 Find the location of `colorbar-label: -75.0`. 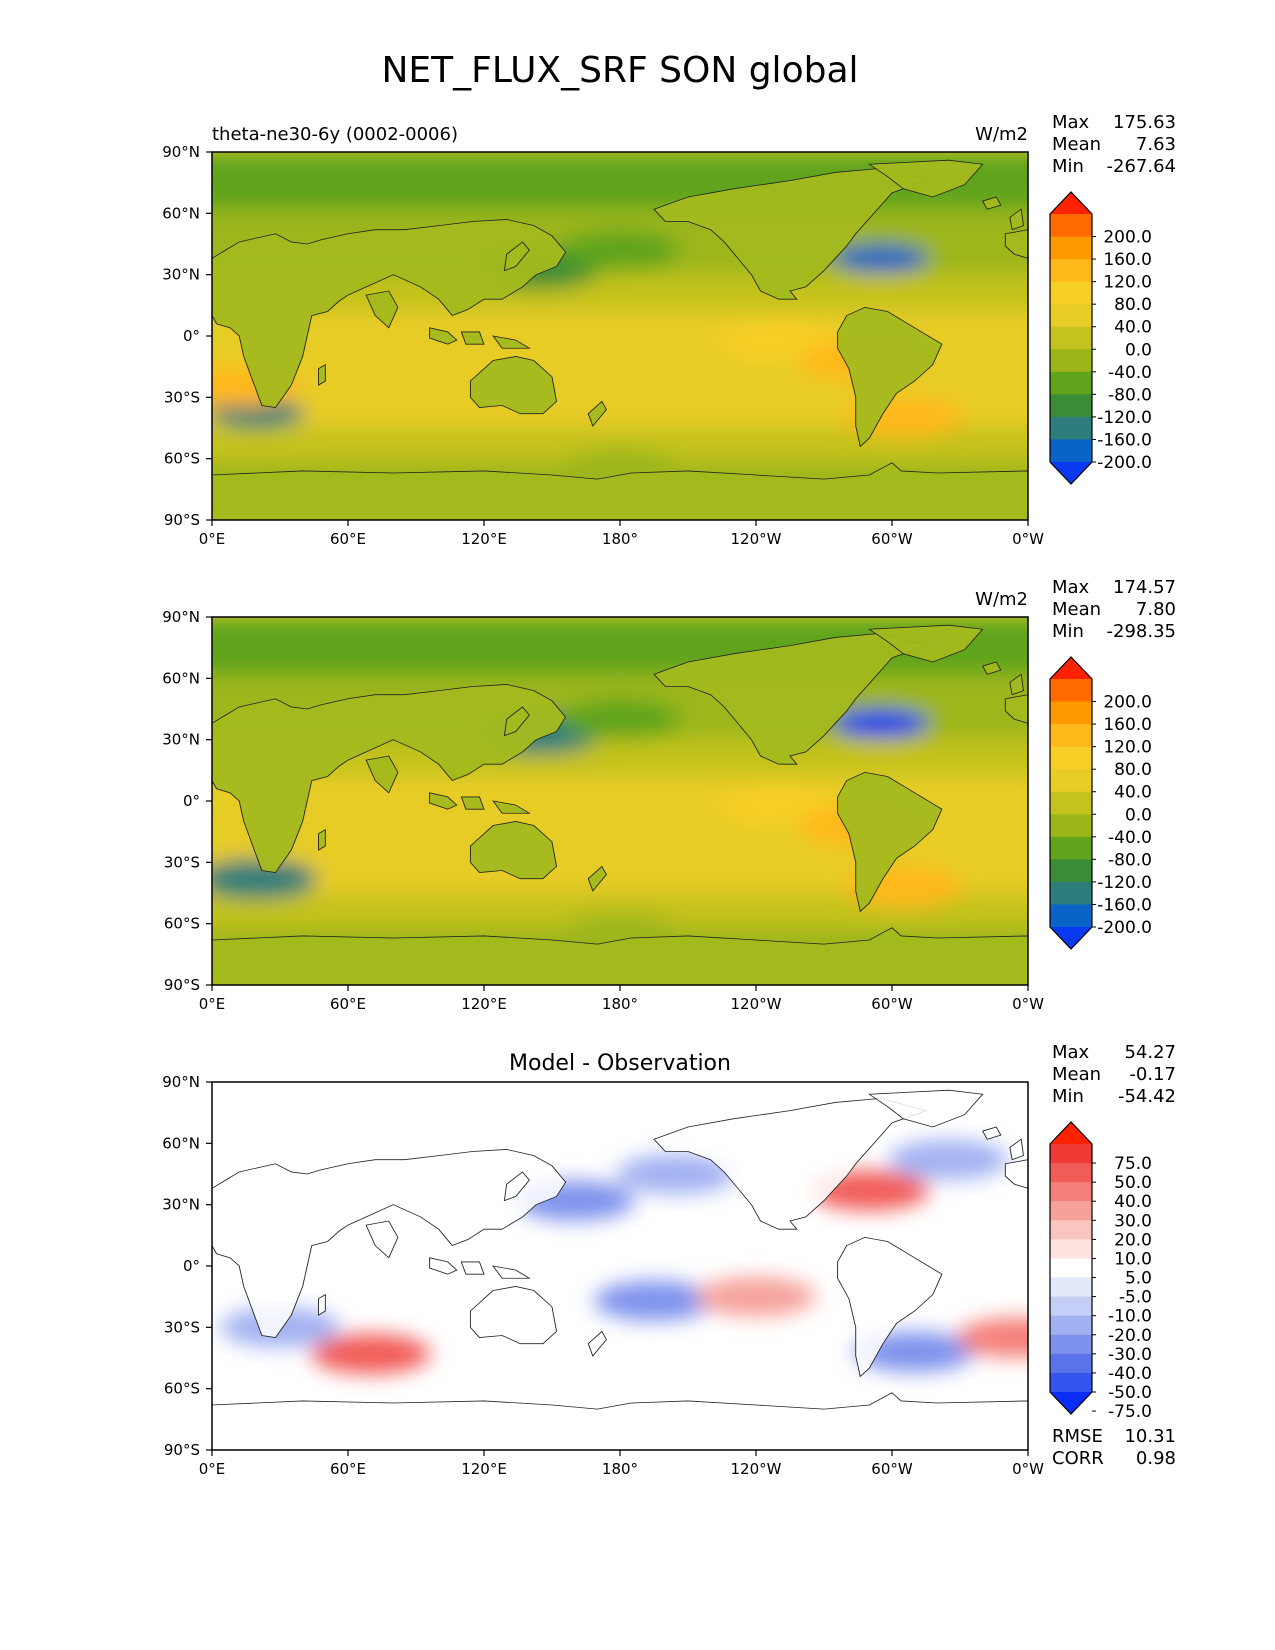

colorbar-label: -75.0 is located at coordinates (1130, 1412).